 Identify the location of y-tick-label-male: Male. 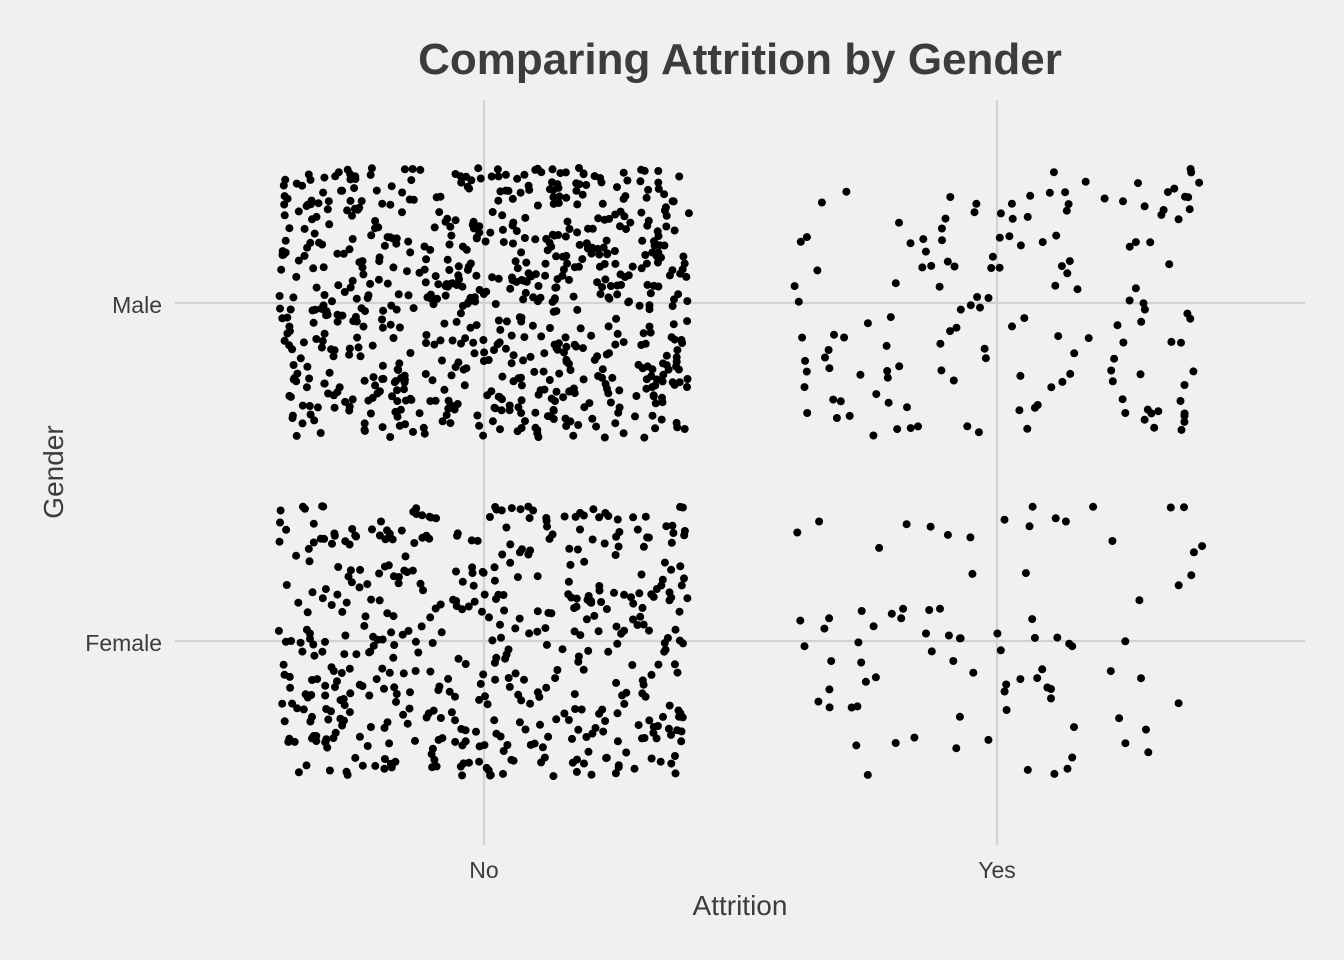
(137, 305).